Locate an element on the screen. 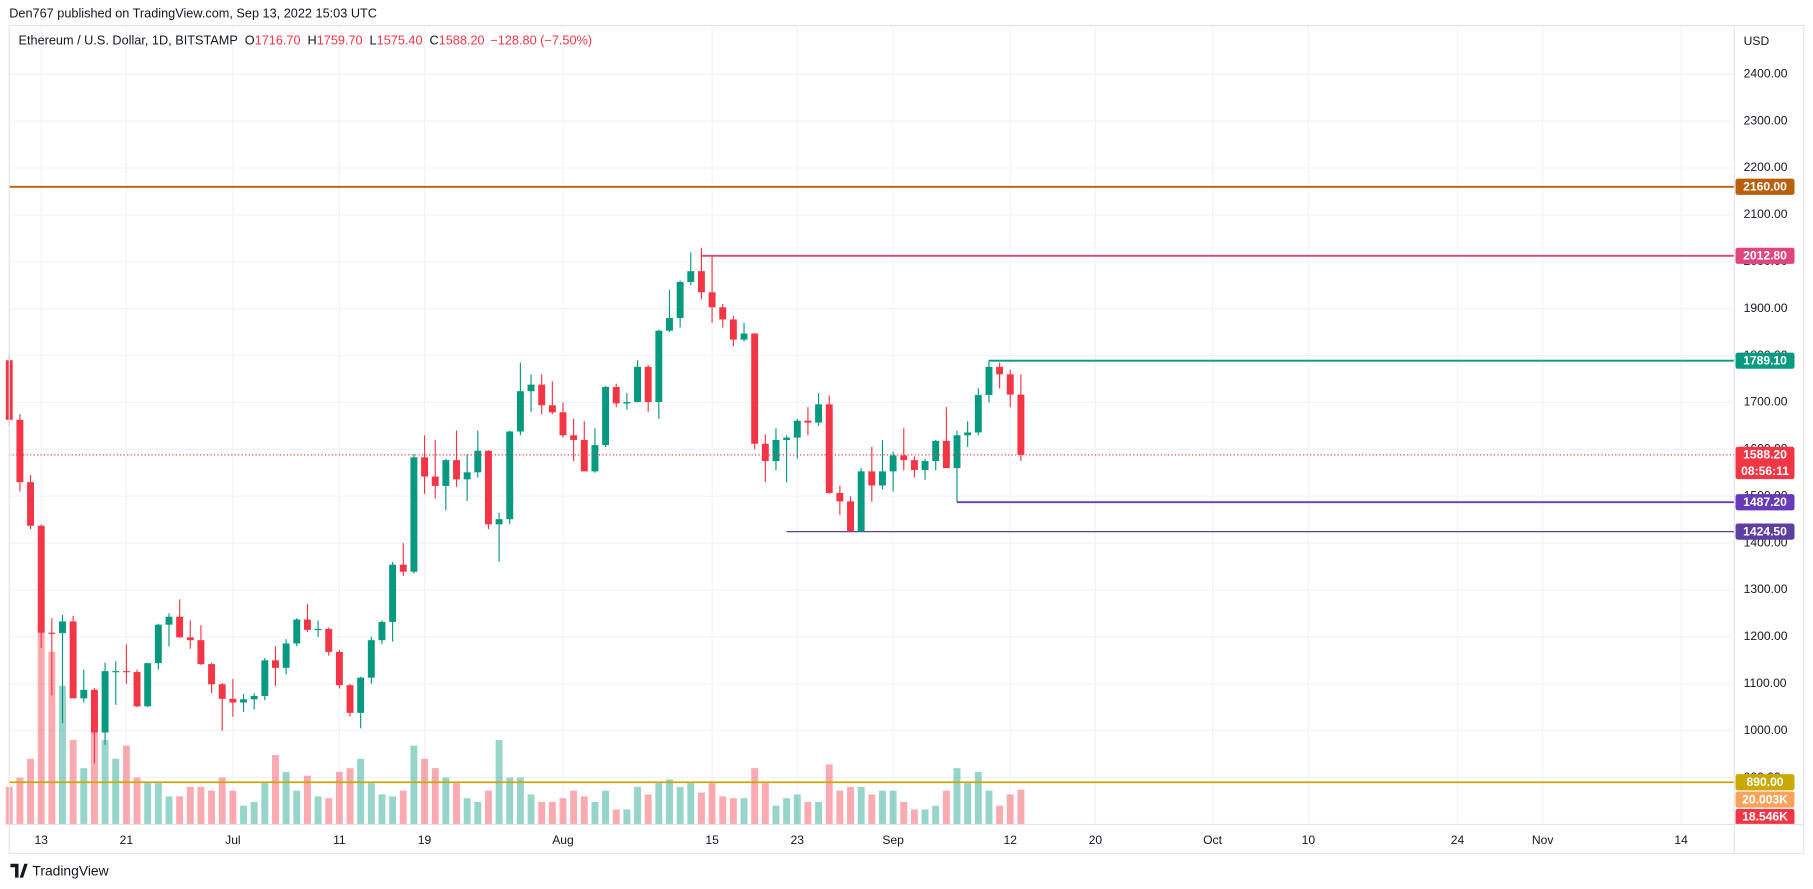  x-tick-label: Jul is located at coordinates (233, 840).